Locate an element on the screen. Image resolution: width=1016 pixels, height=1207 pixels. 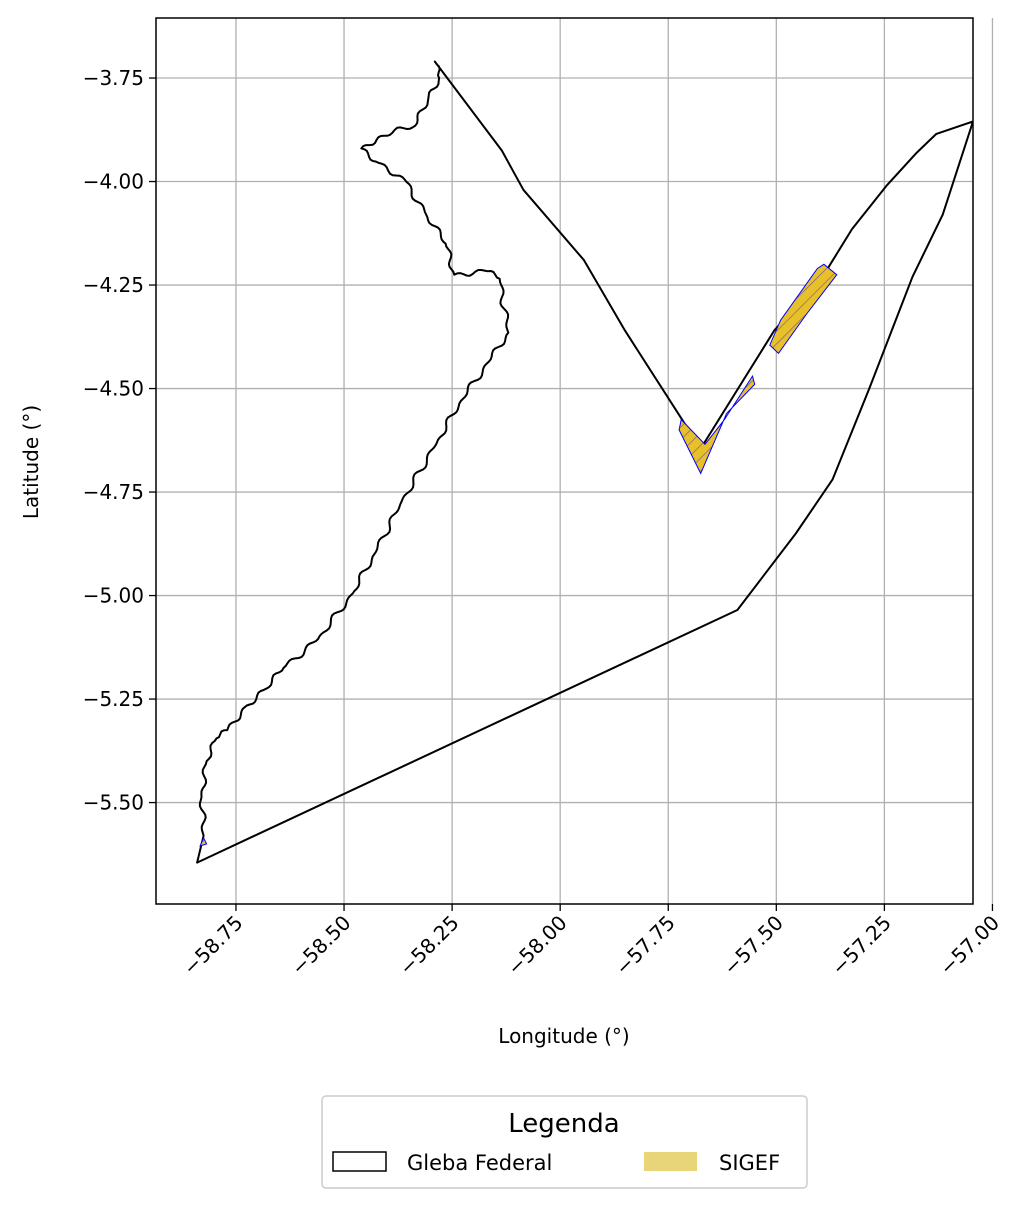
x-tick-label: −58.25 is located at coordinates (428, 945).